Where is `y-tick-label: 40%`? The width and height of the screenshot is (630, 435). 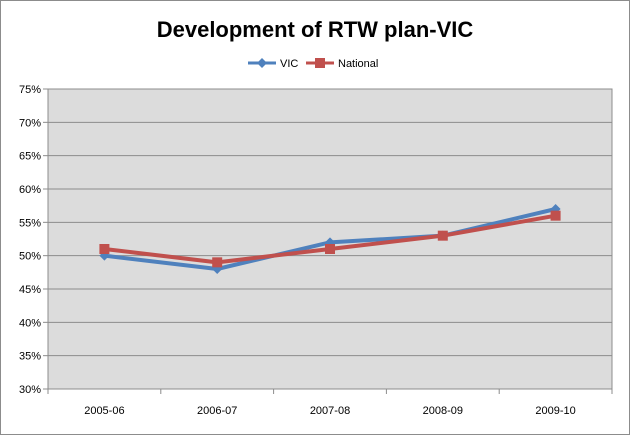
y-tick-label: 40% is located at coordinates (30, 323).